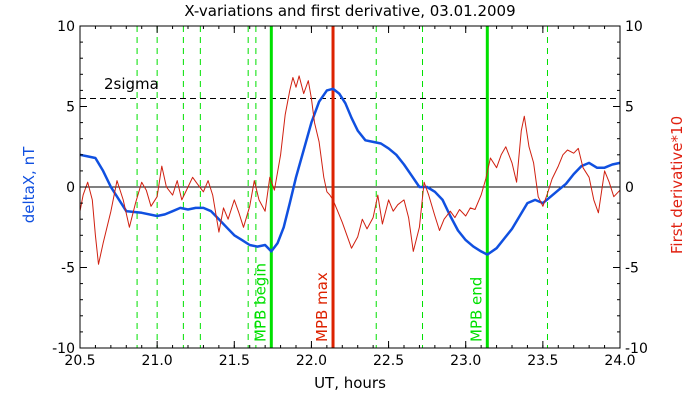 This screenshot has height=400, width=700. Describe the element at coordinates (131, 84) in the screenshot. I see `threshold-label: 2sigma` at that location.